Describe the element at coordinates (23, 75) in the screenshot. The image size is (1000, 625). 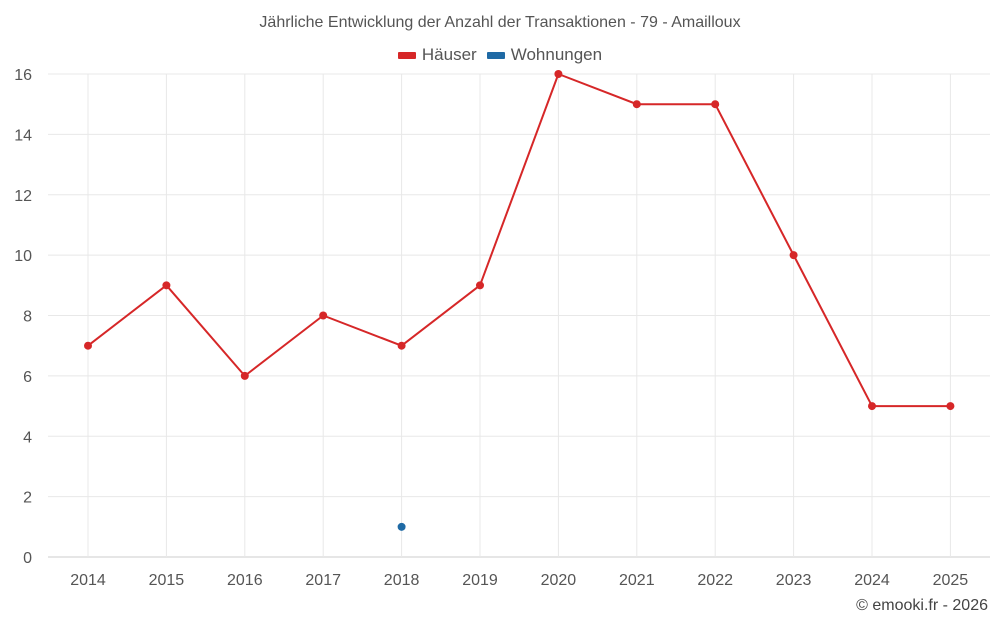
I see `y-tick-label: 16` at that location.